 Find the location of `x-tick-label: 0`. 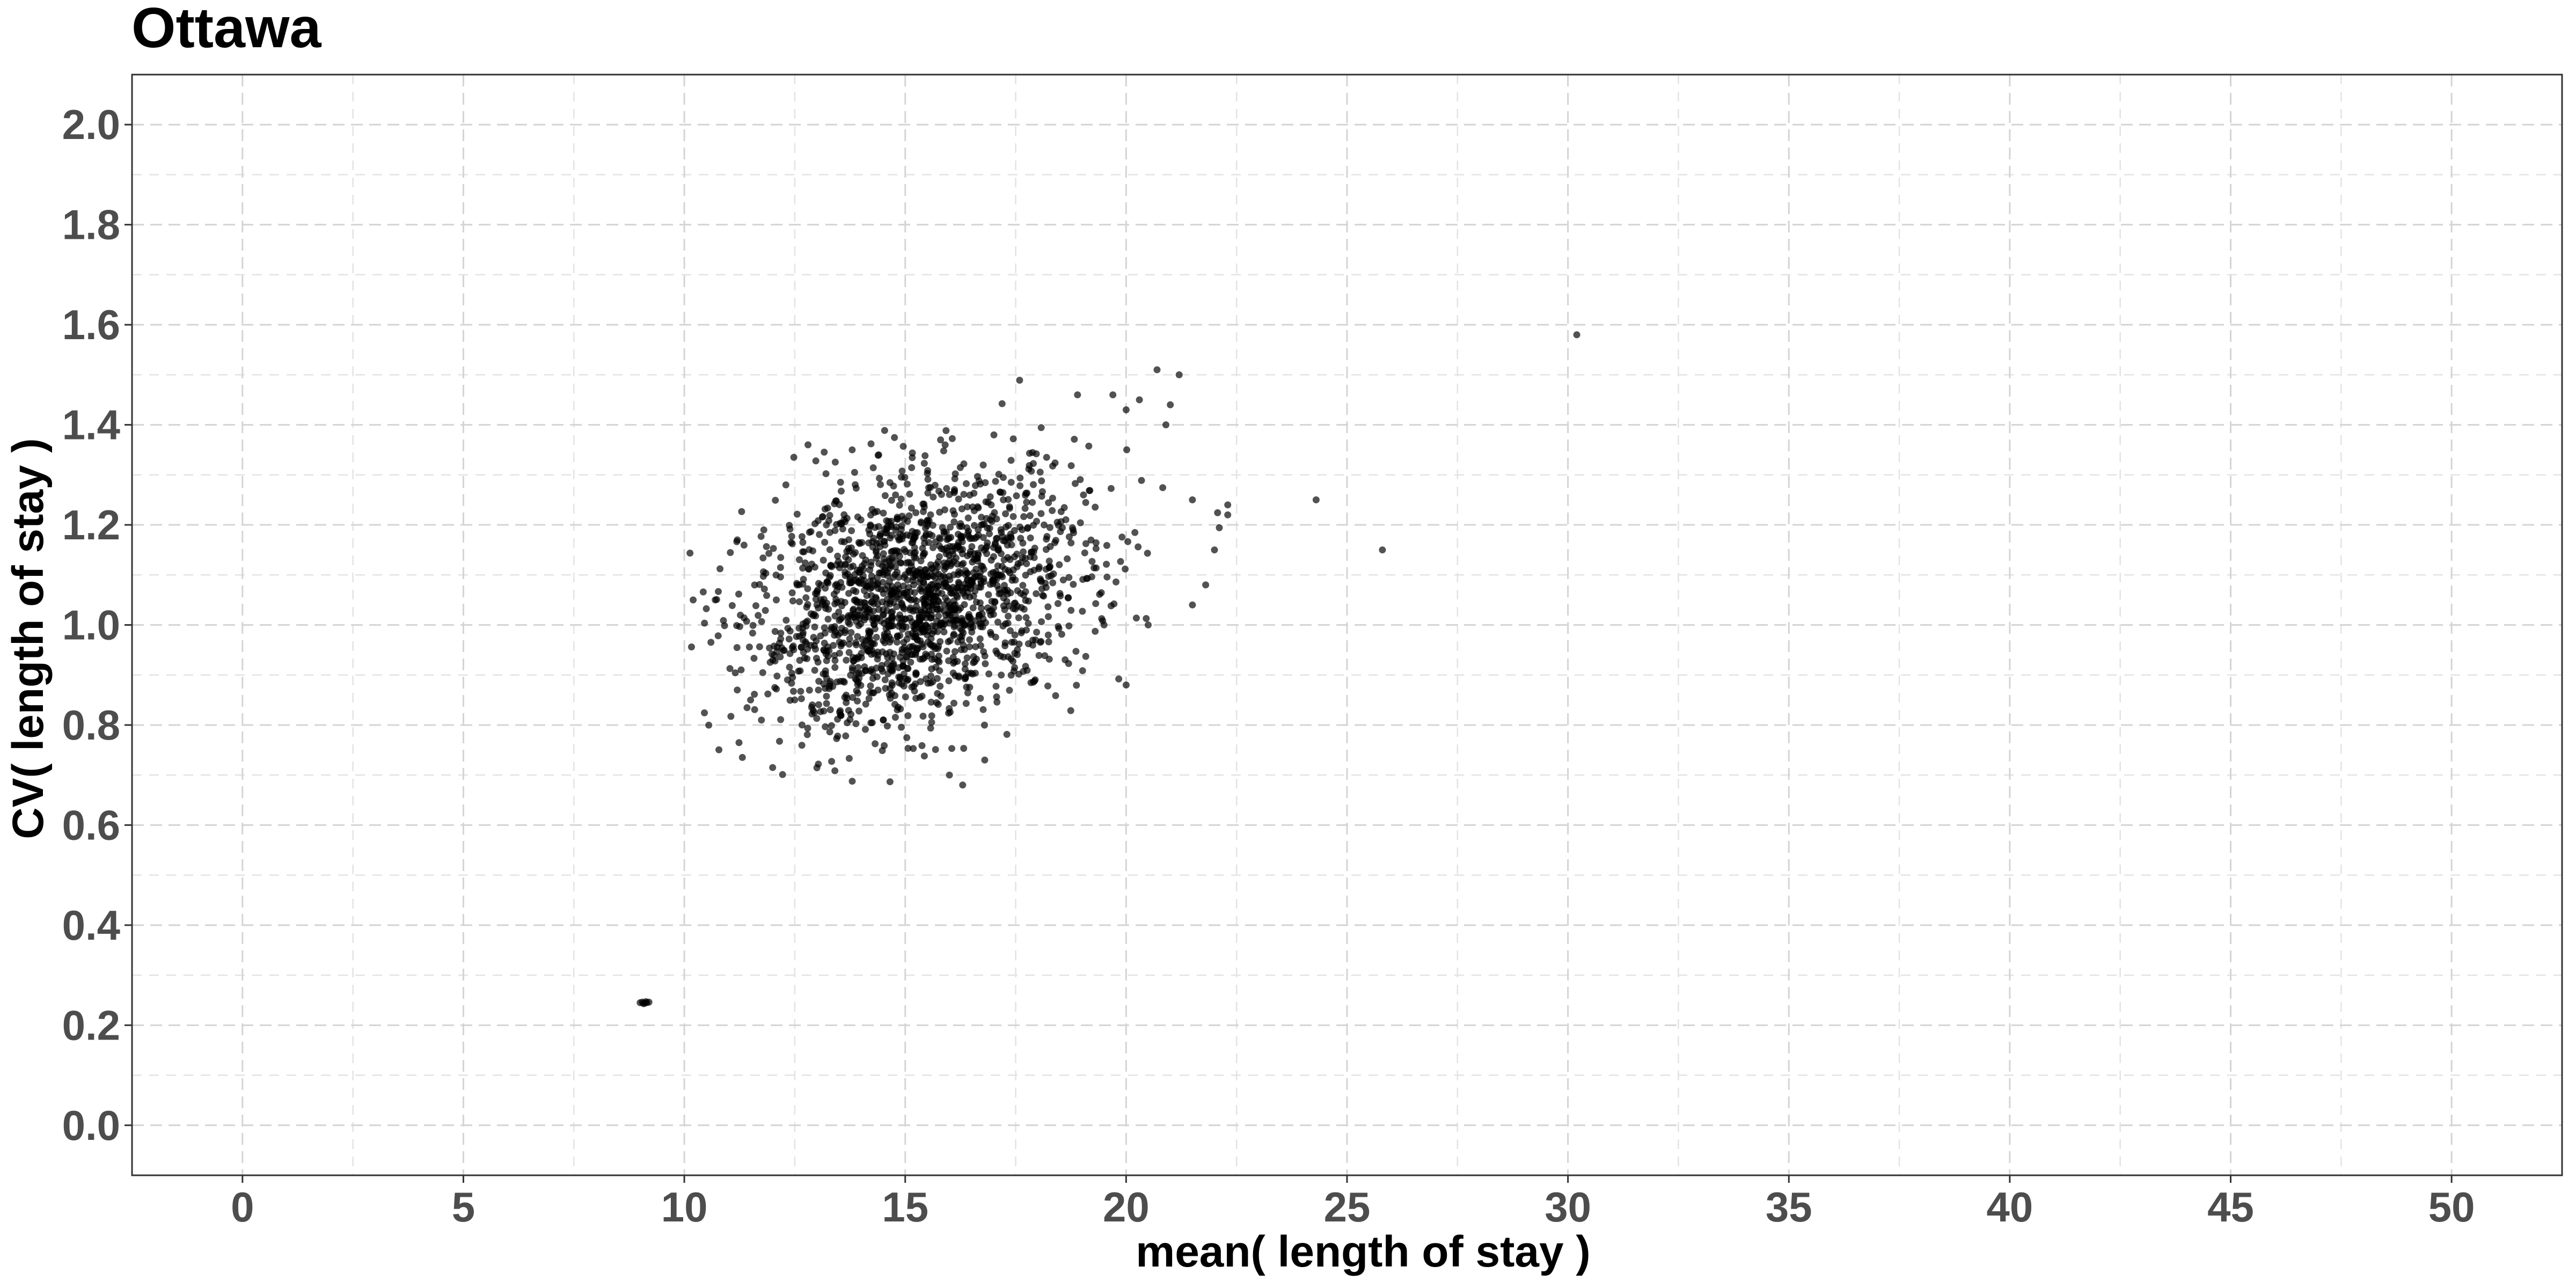

x-tick-label: 0 is located at coordinates (242, 1207).